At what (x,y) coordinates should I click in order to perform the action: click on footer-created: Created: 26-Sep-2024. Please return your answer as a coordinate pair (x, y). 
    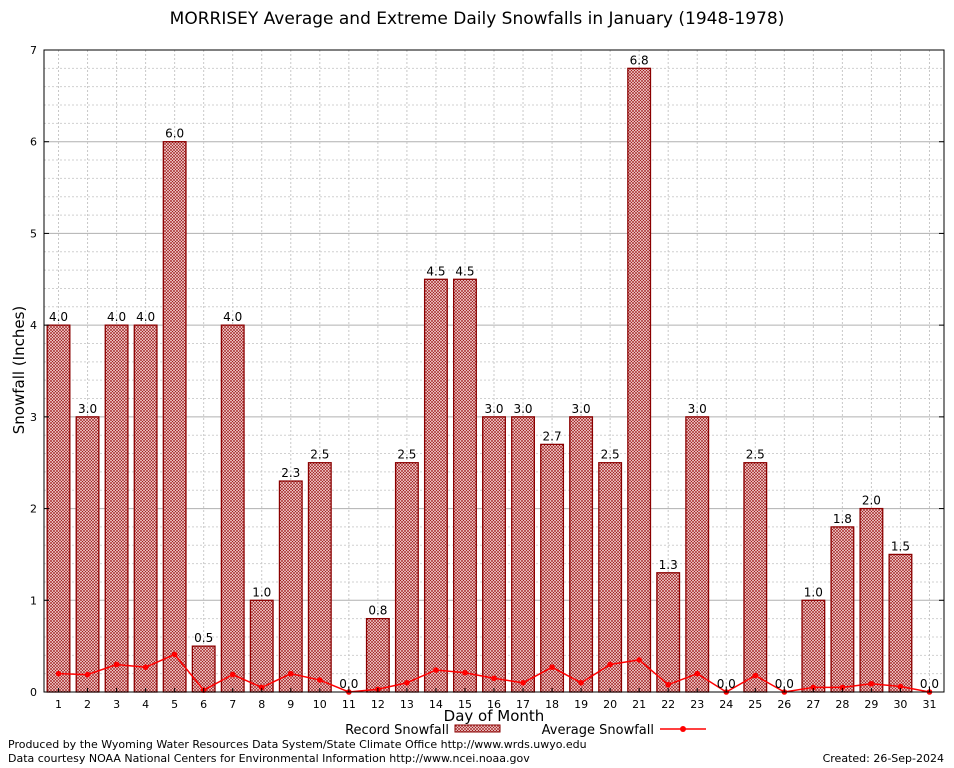
    Looking at the image, I should click on (883, 758).